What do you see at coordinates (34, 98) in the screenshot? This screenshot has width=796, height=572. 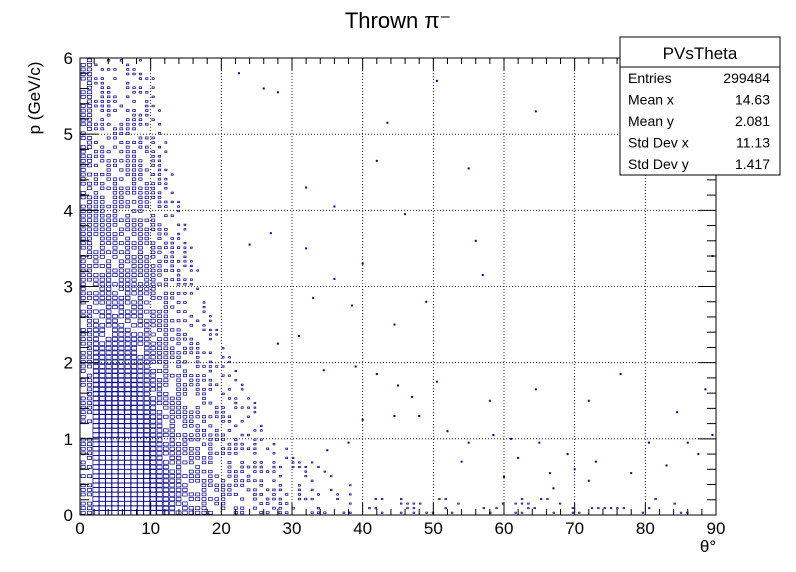 I see `y-axis-label: p (GeV/c)` at bounding box center [34, 98].